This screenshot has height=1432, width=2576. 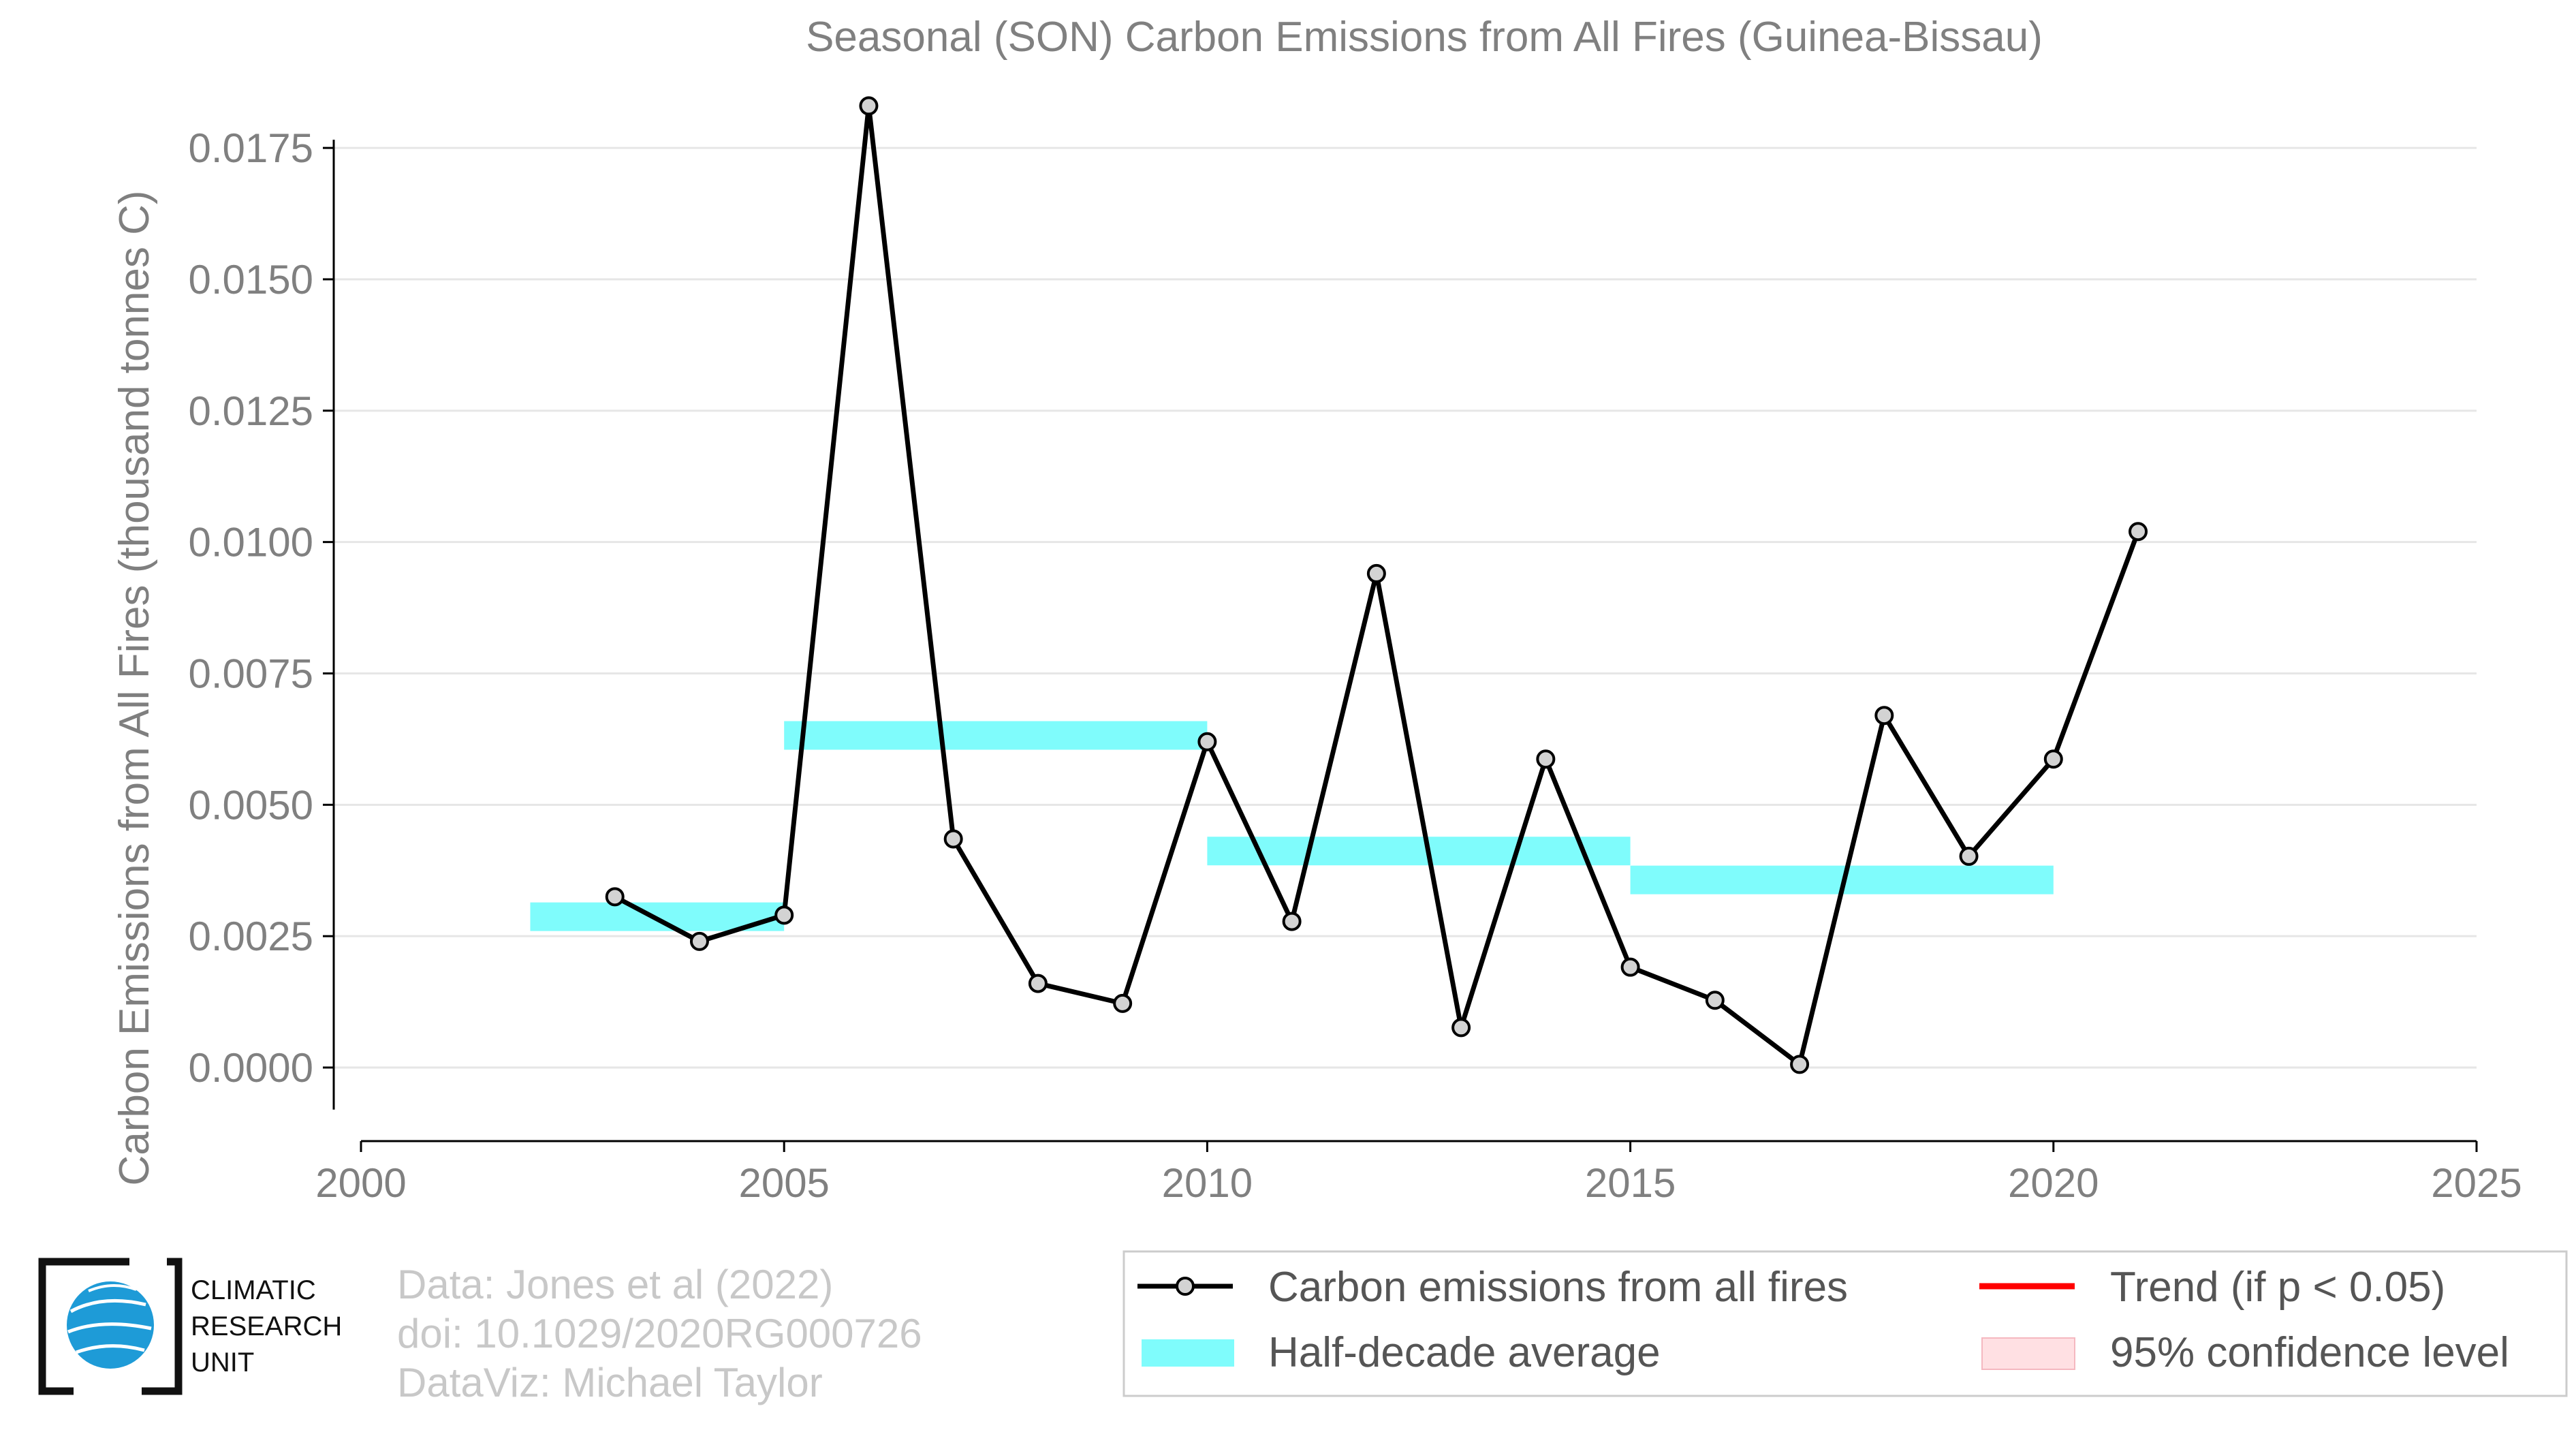 I want to click on legend-label-trend: Trend (if p < 0.05), so click(x=2277, y=1287).